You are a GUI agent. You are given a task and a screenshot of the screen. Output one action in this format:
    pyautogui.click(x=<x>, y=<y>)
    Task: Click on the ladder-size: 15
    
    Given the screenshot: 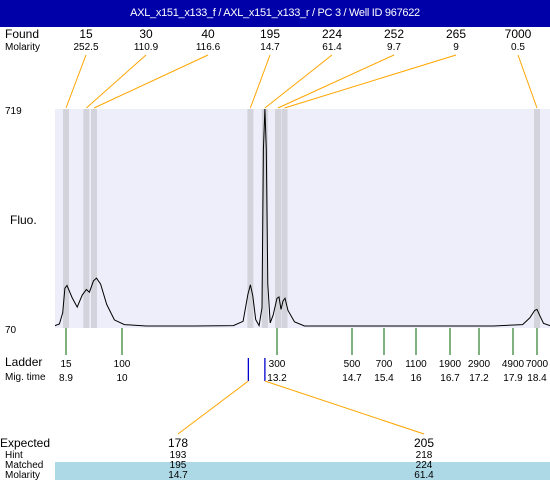 What is the action you would take?
    pyautogui.click(x=66, y=364)
    